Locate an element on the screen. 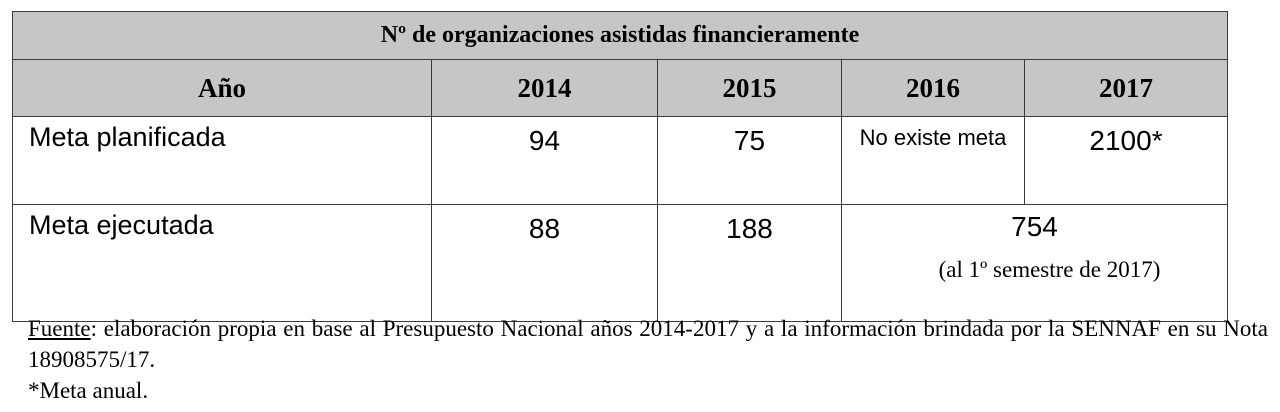  header-2014: 2014 is located at coordinates (544, 88).